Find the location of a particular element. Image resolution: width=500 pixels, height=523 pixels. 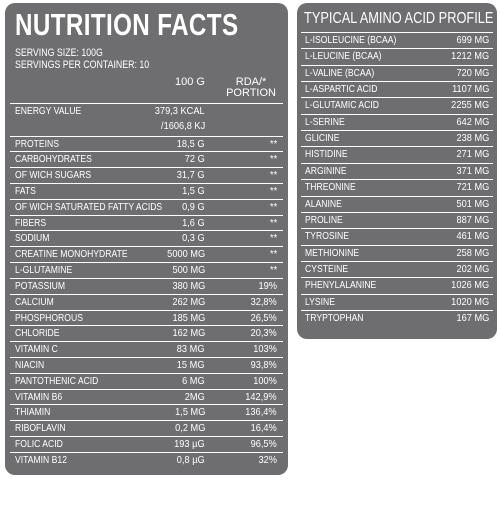

energy-kcal: 379,3 KCAL is located at coordinates (180, 111).